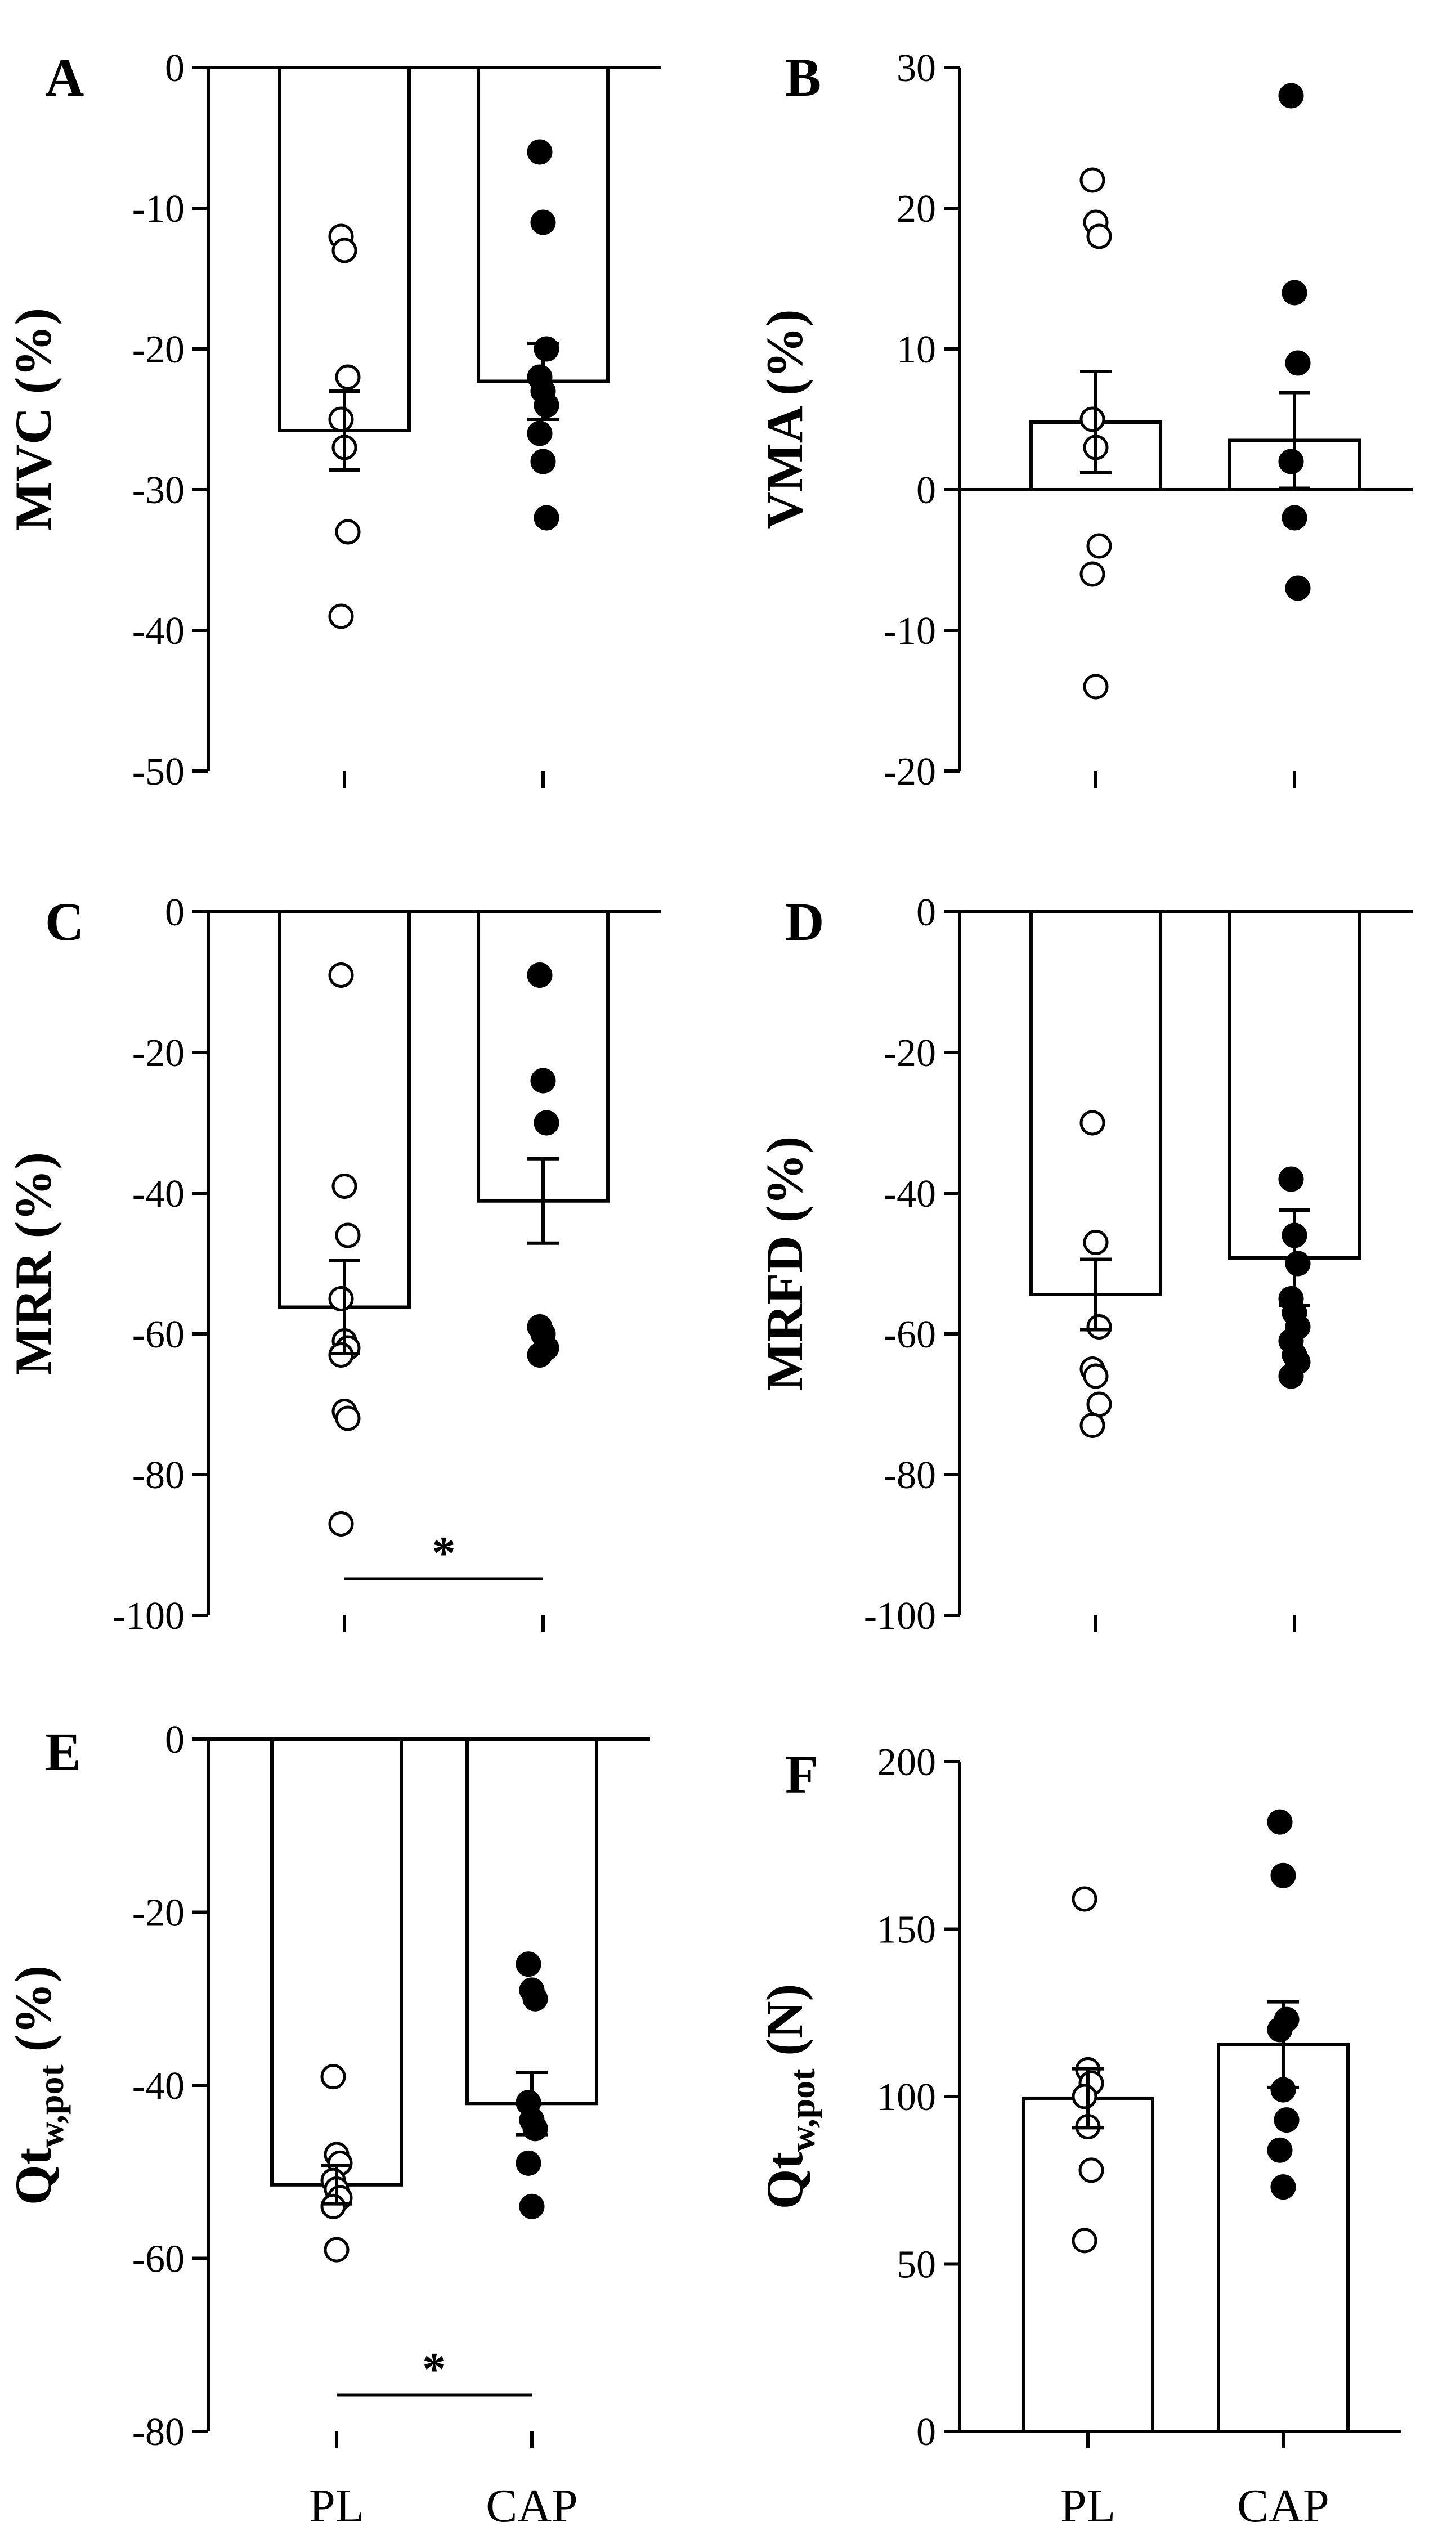 The image size is (1456, 2544). Describe the element at coordinates (784, 420) in the screenshot. I see `y-label-main: VMA (%)` at that location.